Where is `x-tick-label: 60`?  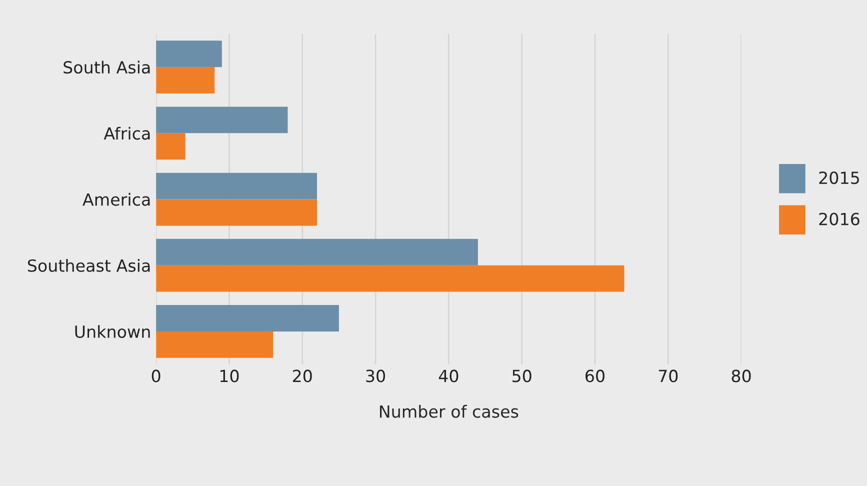
x-tick-label: 60 is located at coordinates (595, 376).